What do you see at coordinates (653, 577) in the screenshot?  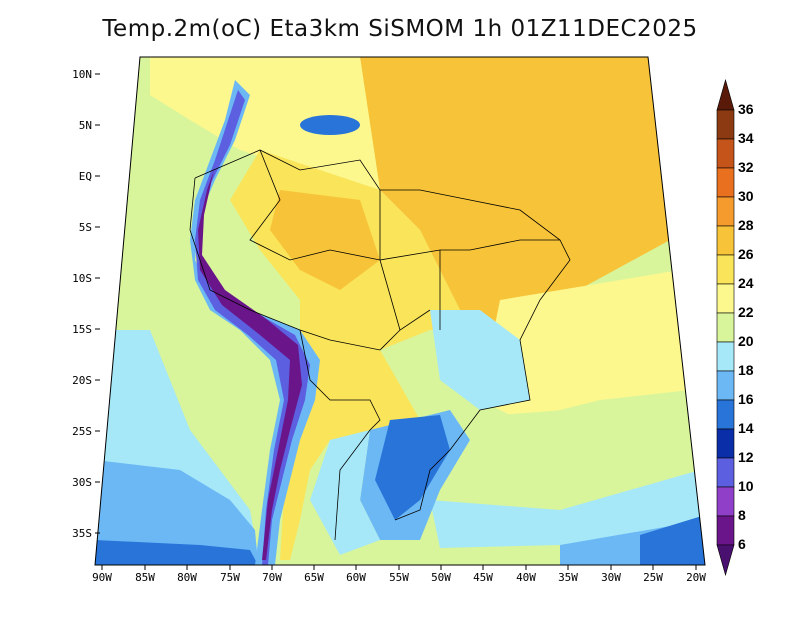 I see `lon-label: 25W` at bounding box center [653, 577].